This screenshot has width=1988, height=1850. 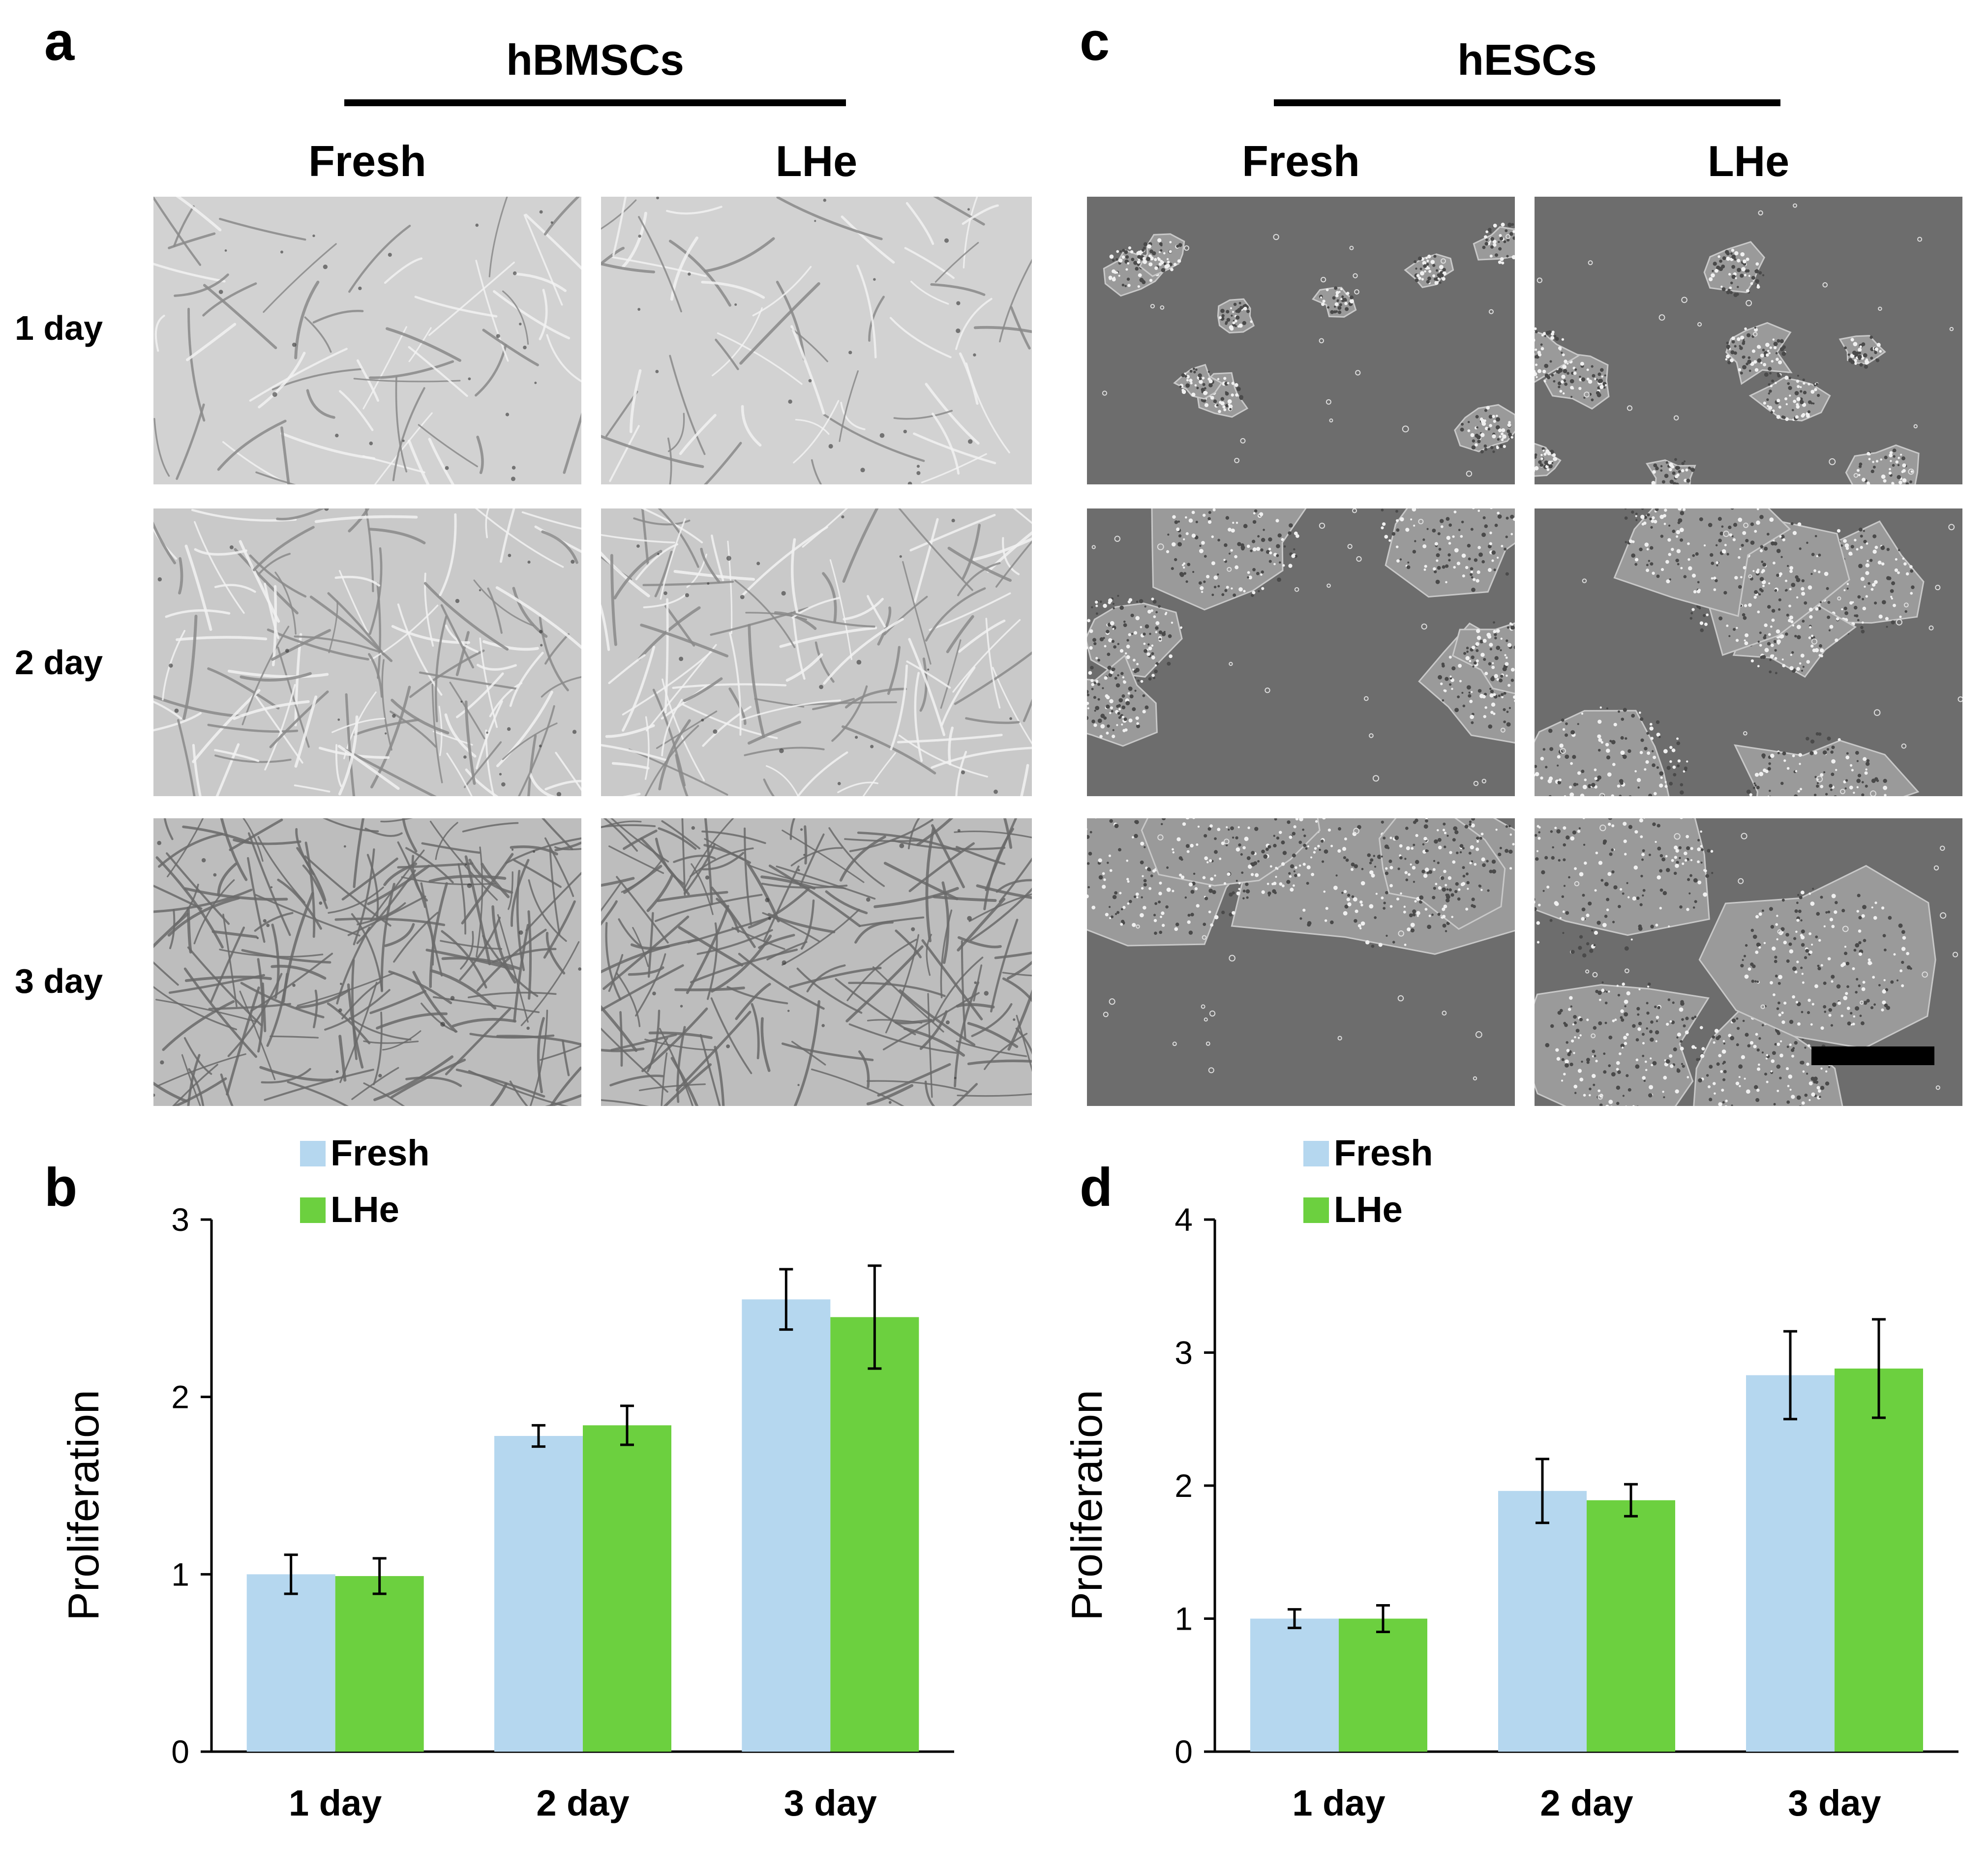 What do you see at coordinates (817, 161) in the screenshot?
I see `column-label-lhe-a: LHe` at bounding box center [817, 161].